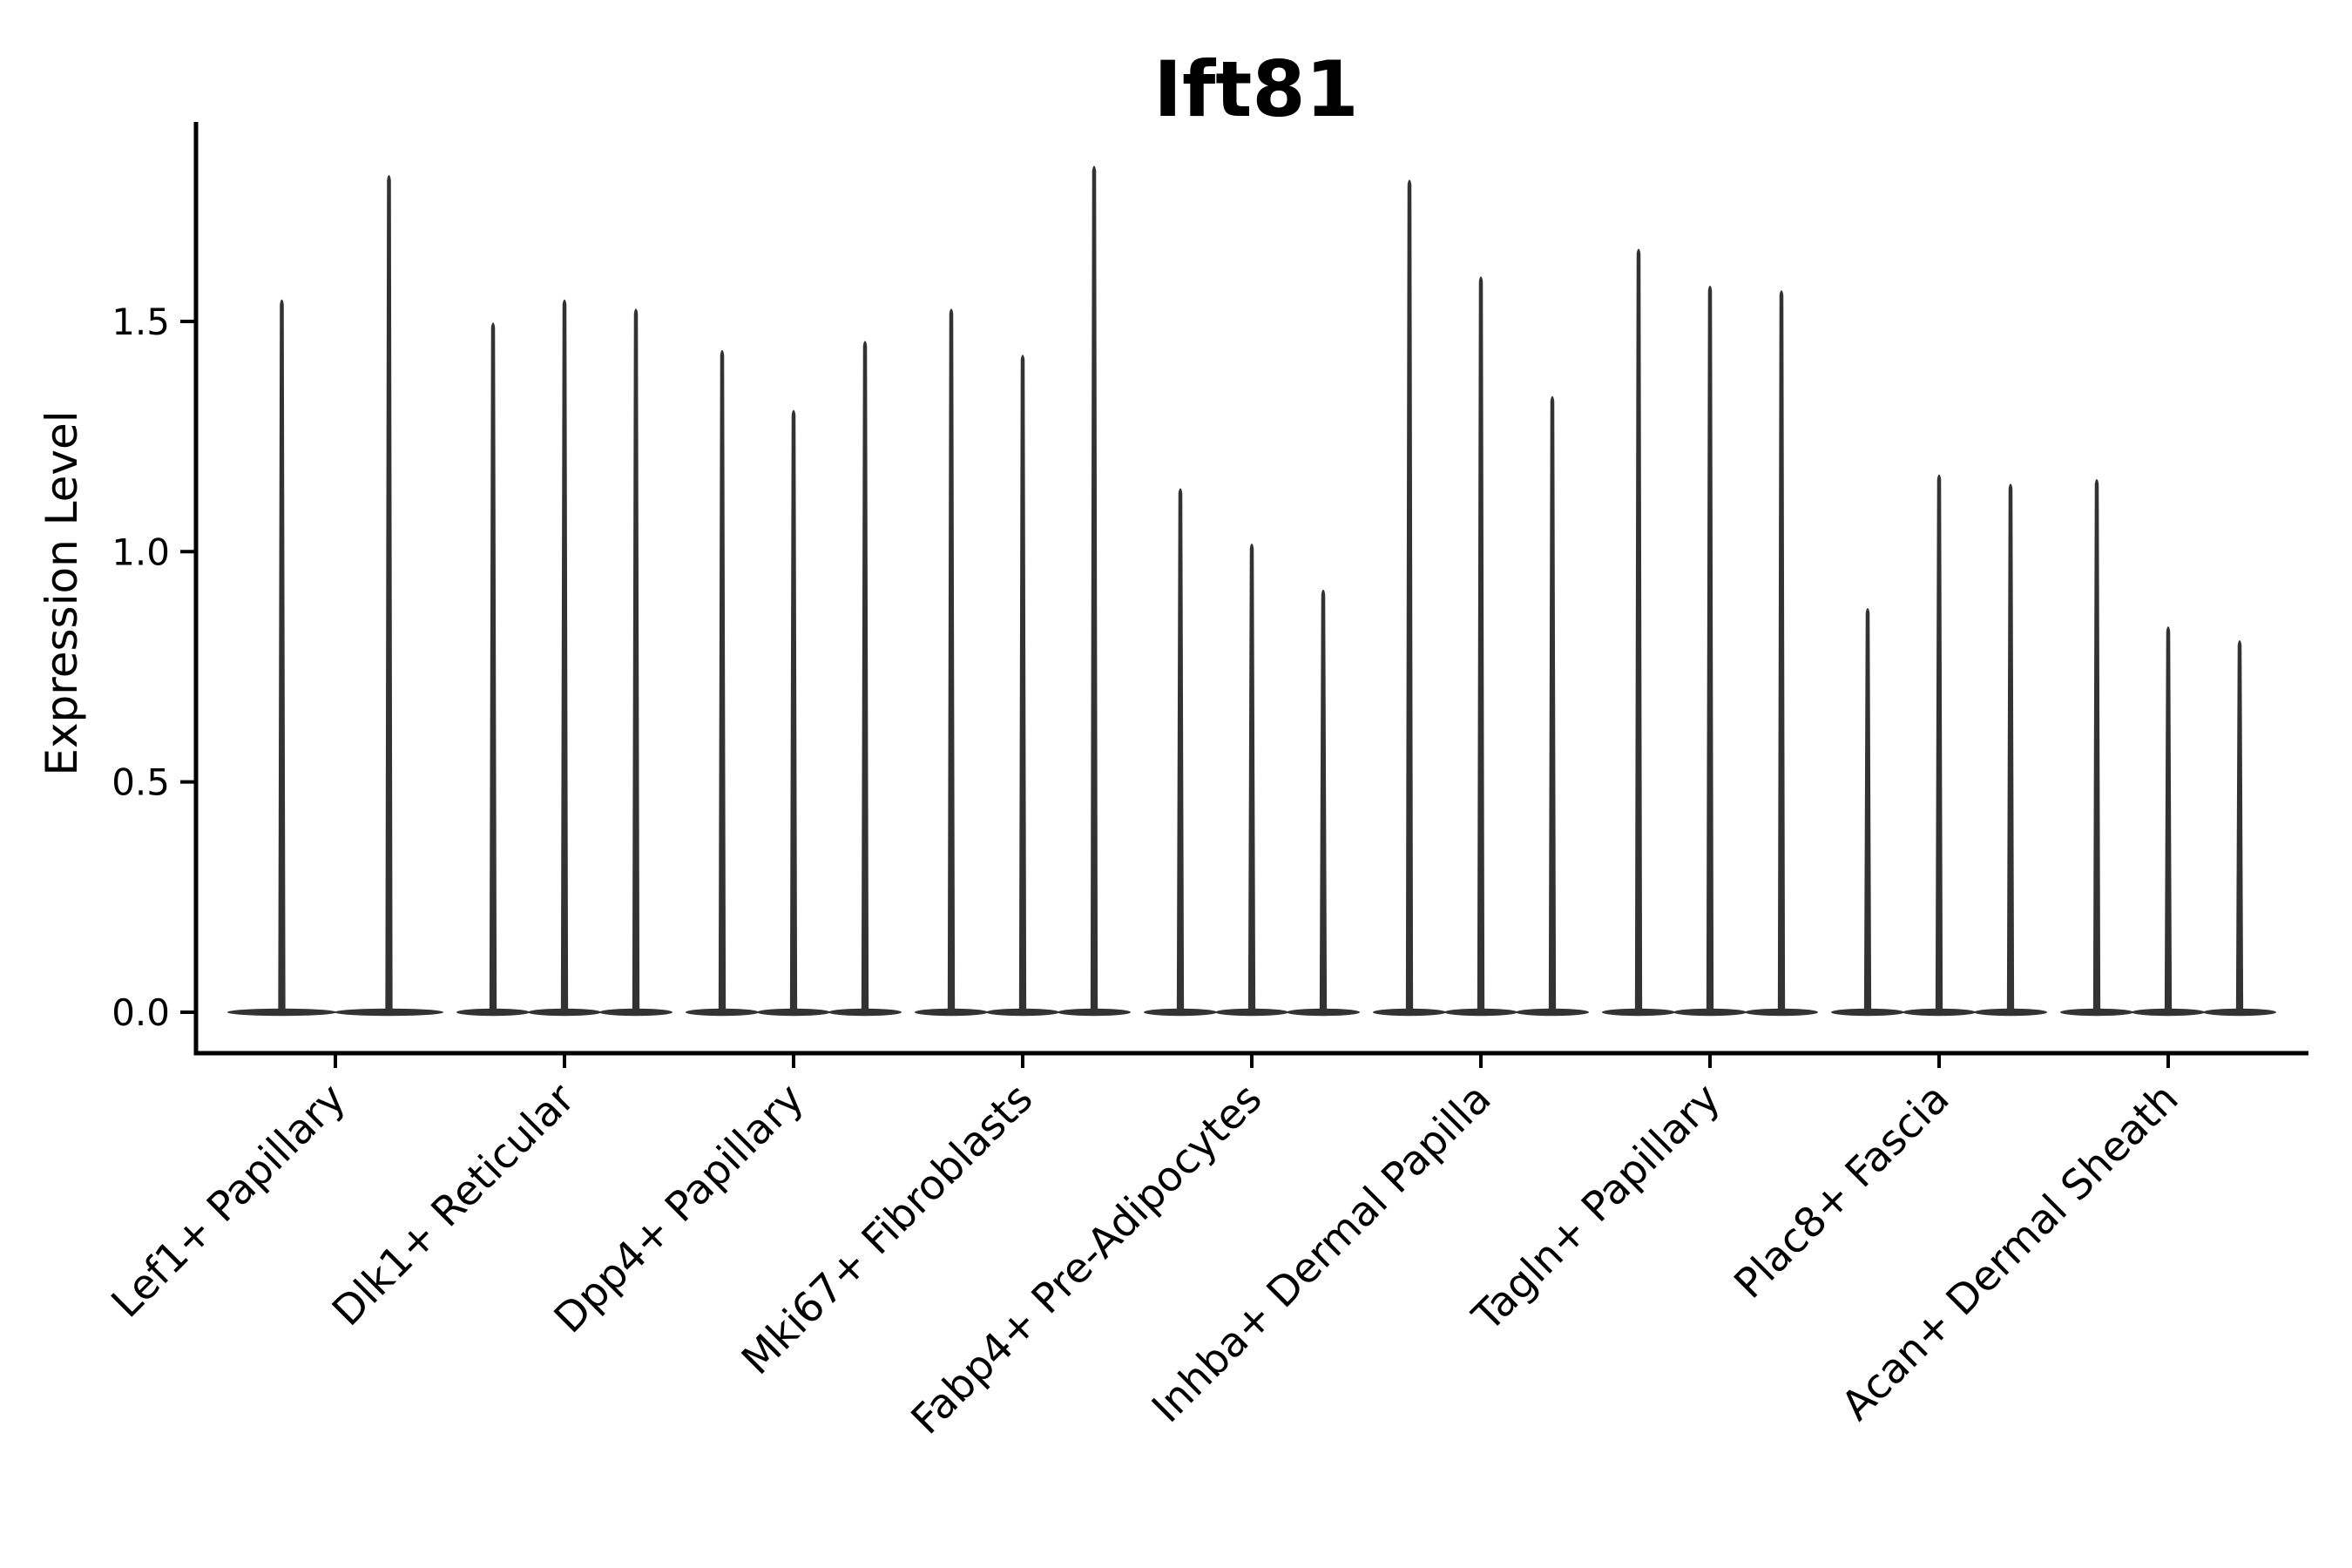 The height and width of the screenshot is (1568, 2352). What do you see at coordinates (62, 592) in the screenshot?
I see `y-axis-label: Expression Level` at bounding box center [62, 592].